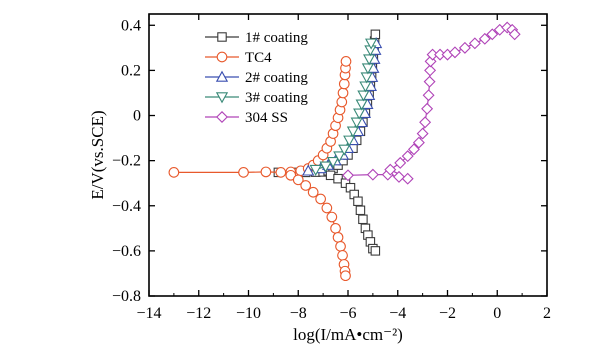 This screenshot has height=349, width=612. Describe the element at coordinates (397, 313) in the screenshot. I see `x-tick-label: −4` at that location.